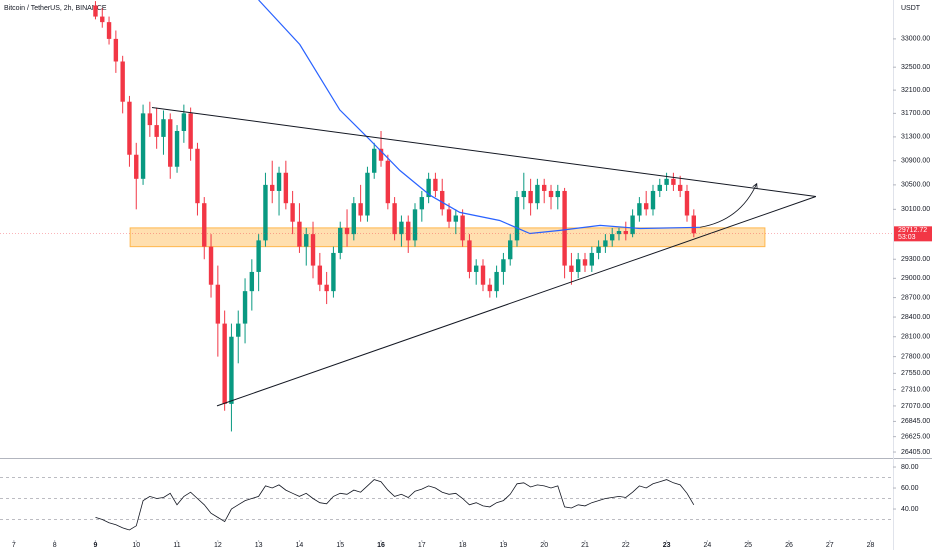 The image size is (932, 550). Describe the element at coordinates (544, 545) in the screenshot. I see `x-tick-label: 20` at that location.